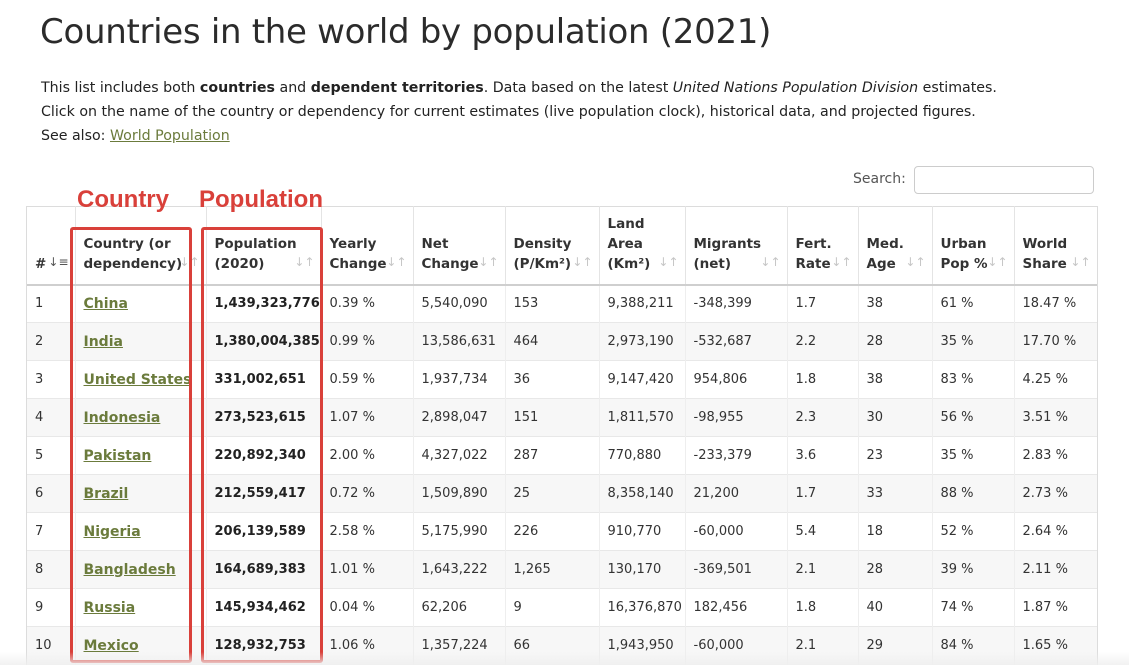 The height and width of the screenshot is (665, 1129). Describe the element at coordinates (41, 263) in the screenshot. I see `column-header-label: #` at that location.